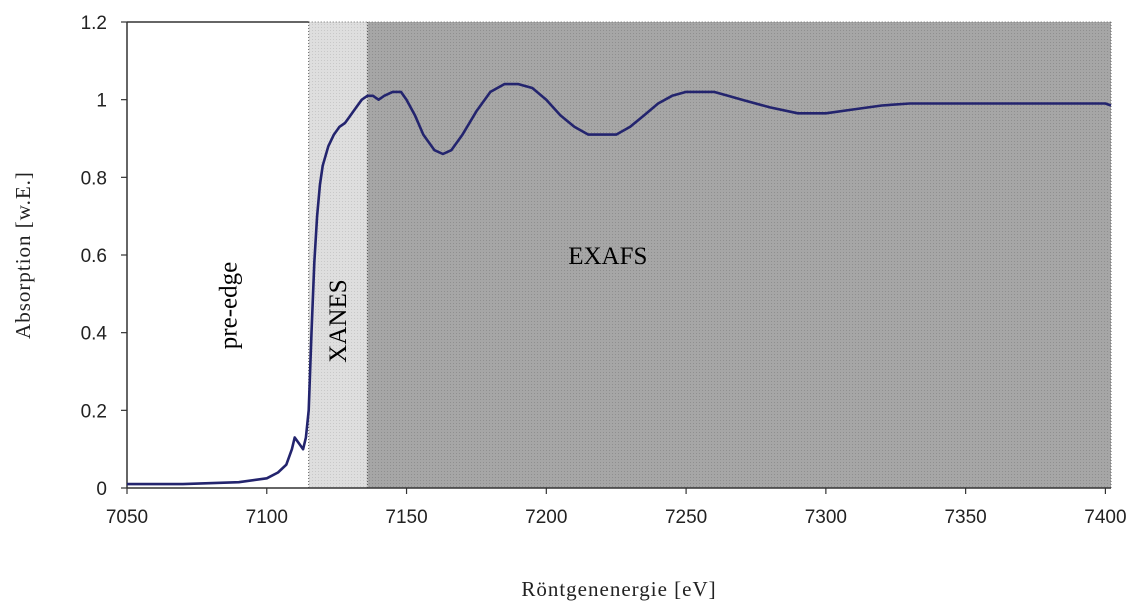  I want to click on x-tick-label: 7250, so click(686, 517).